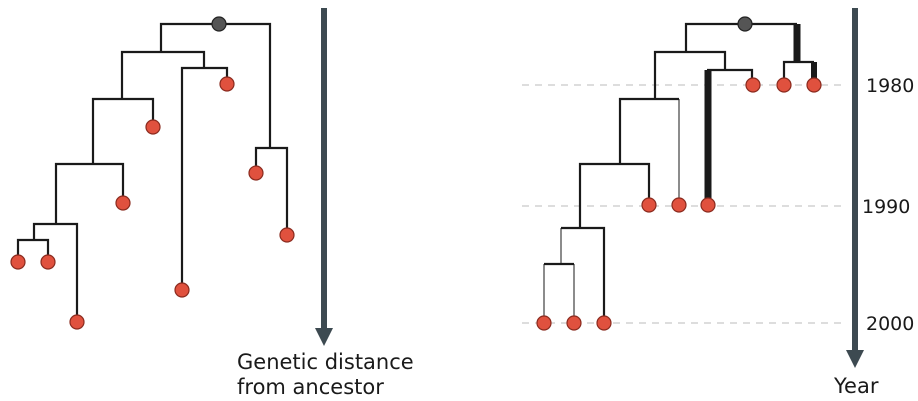  I want to click on left-branch-f, so click(33, 249).